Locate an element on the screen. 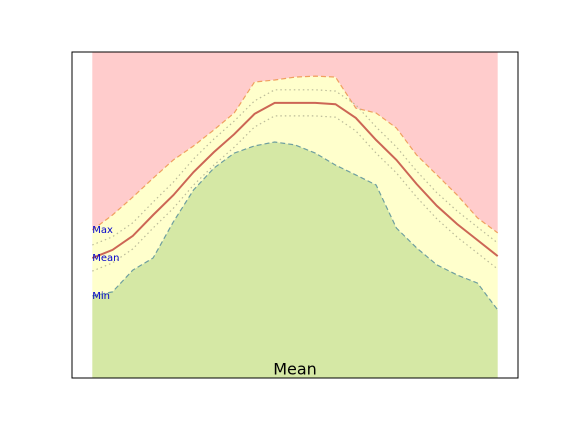 The height and width of the screenshot is (432, 576). series-label: Max is located at coordinates (102, 230).